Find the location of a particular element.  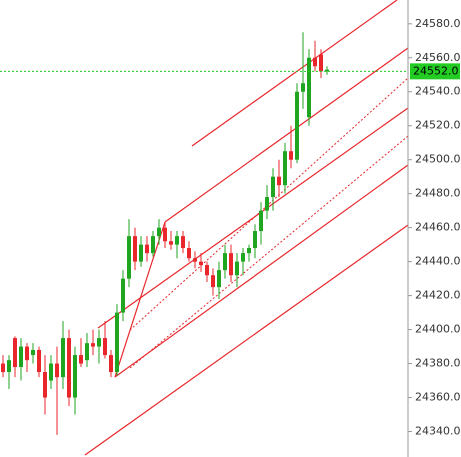

y-tick-label: 24400.0 is located at coordinates (438, 329).